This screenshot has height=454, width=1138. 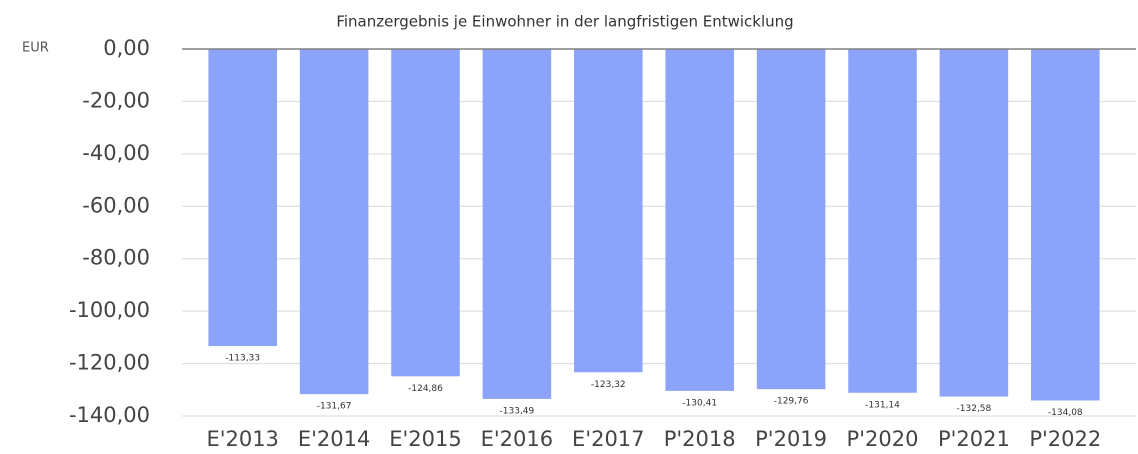 I want to click on y-tick-label: -140,00, so click(x=109, y=415).